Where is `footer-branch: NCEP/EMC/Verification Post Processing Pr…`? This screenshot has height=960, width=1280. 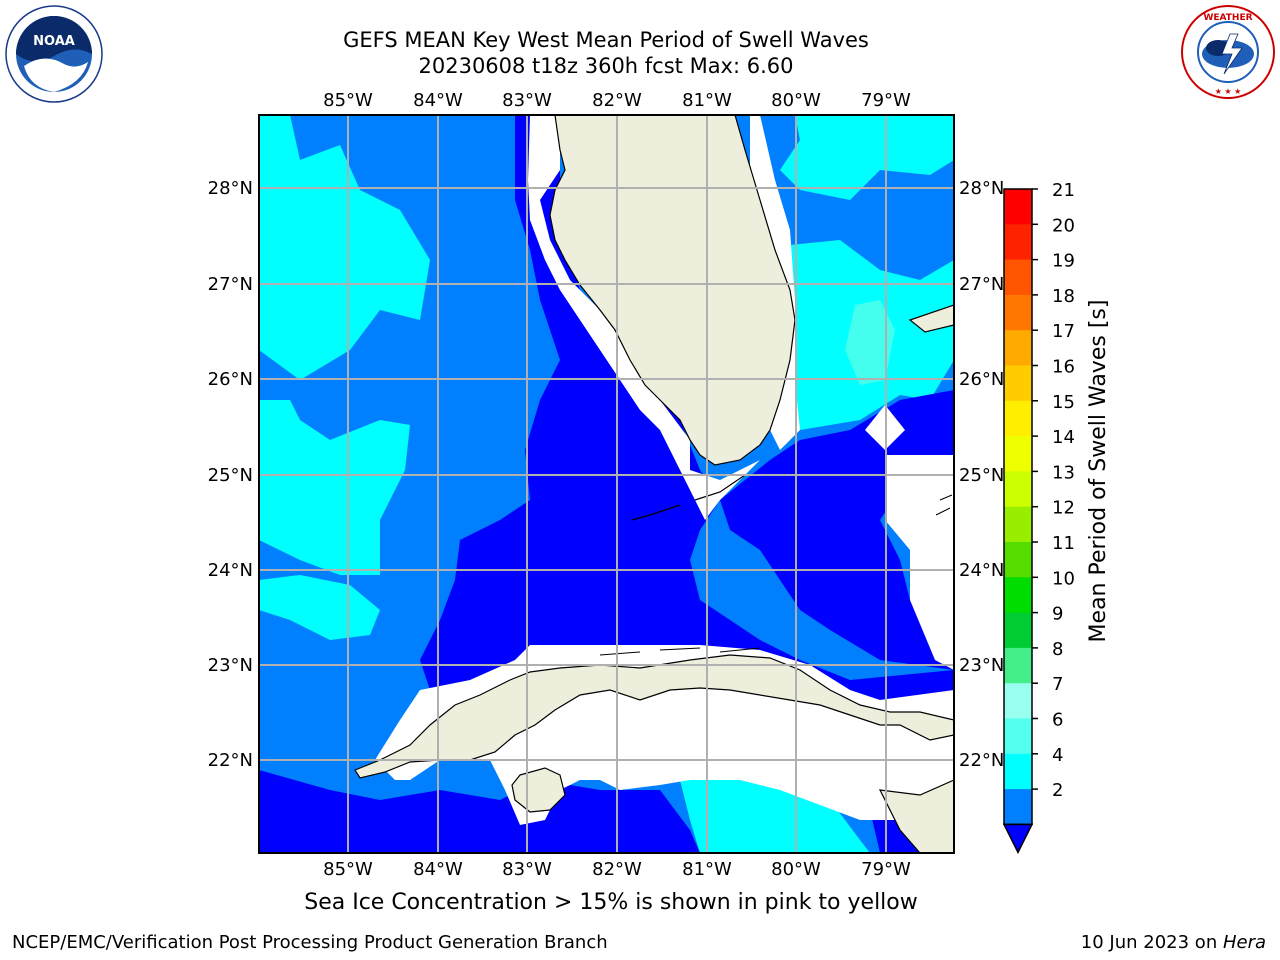 footer-branch: NCEP/EMC/Verification Post Processing Pr… is located at coordinates (310, 942).